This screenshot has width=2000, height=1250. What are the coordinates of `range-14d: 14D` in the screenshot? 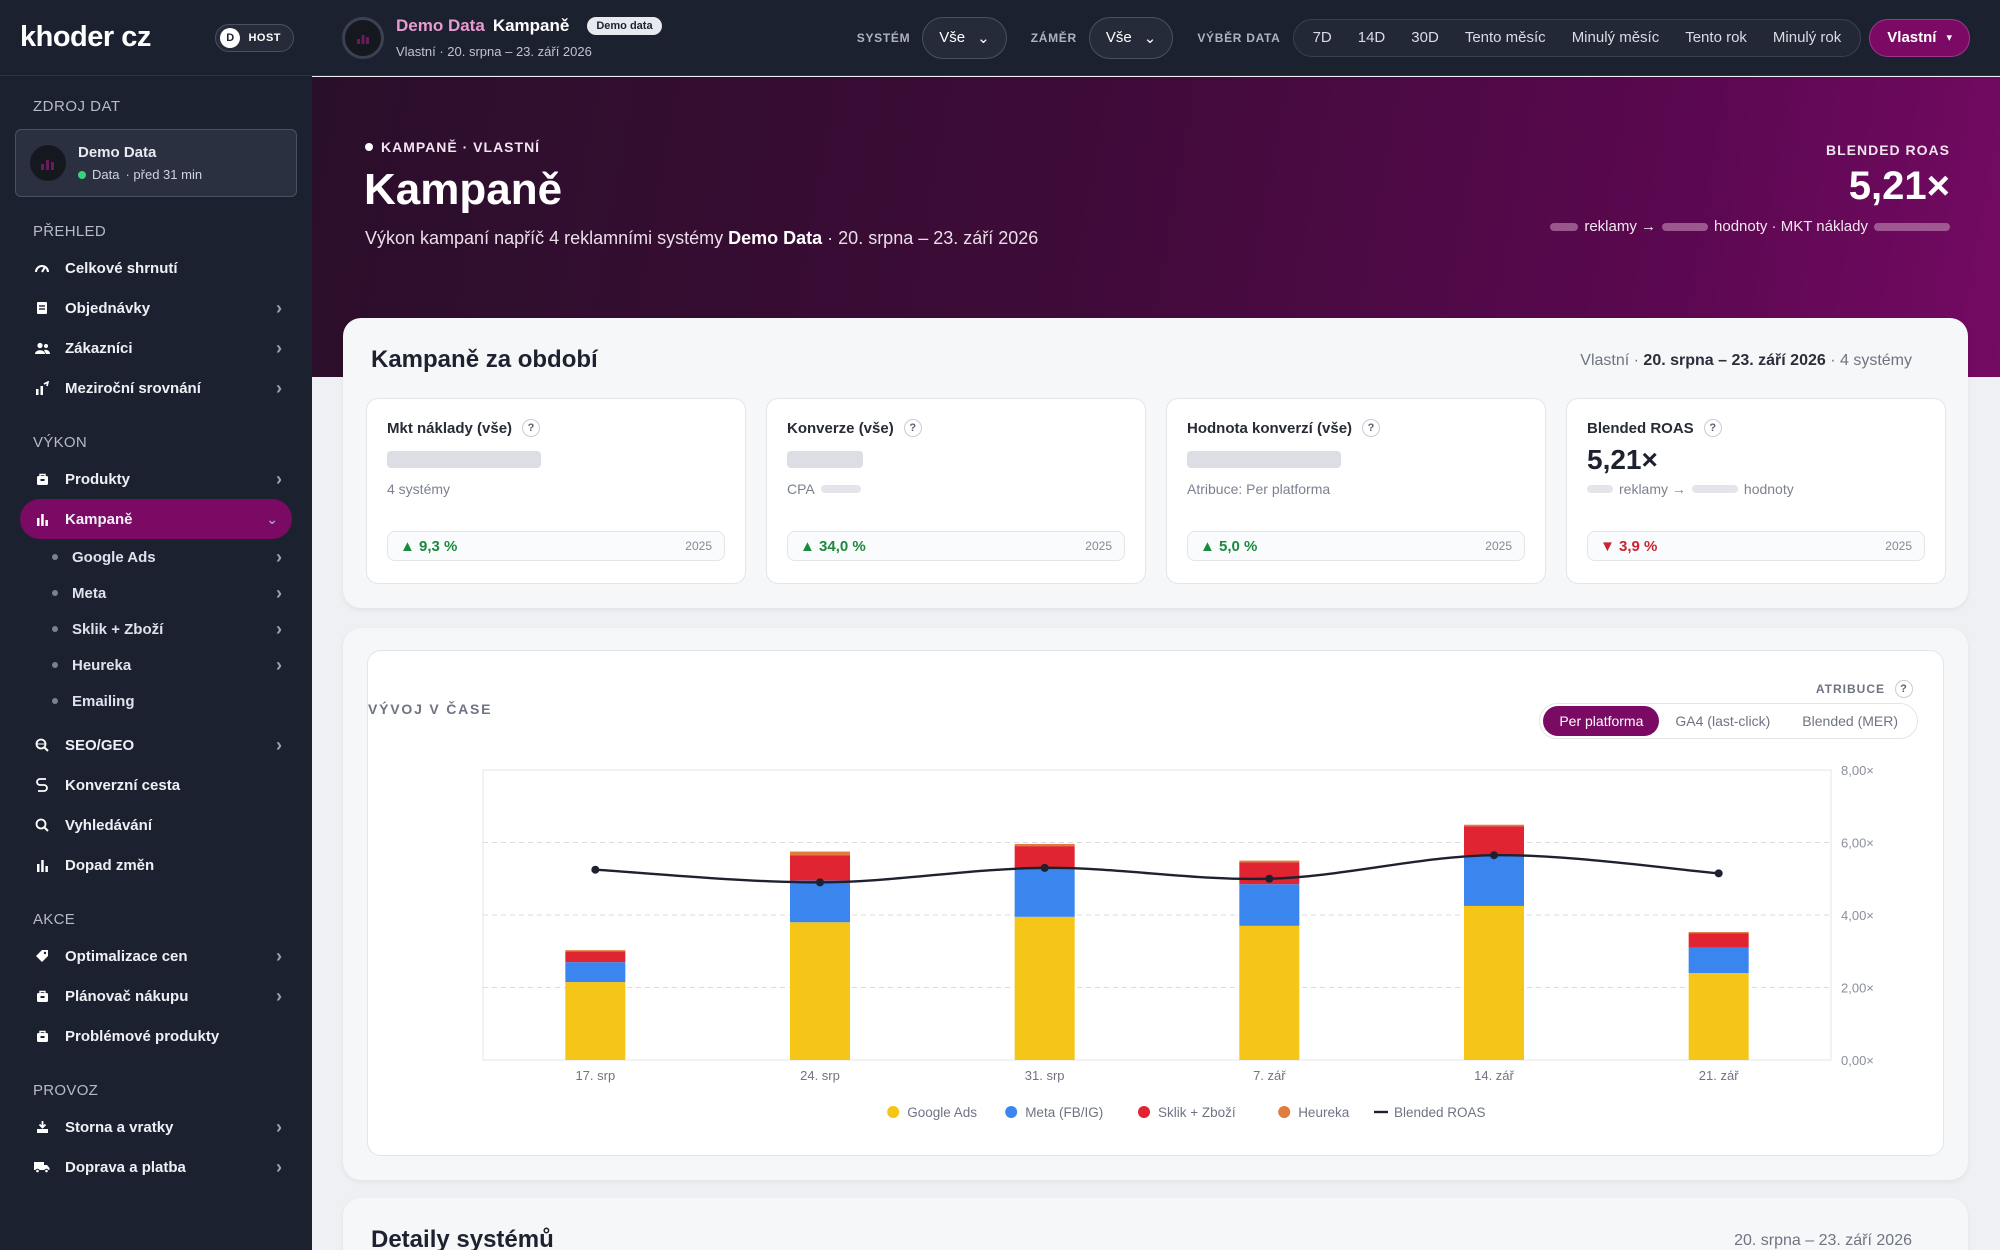 It's located at (1371, 37).